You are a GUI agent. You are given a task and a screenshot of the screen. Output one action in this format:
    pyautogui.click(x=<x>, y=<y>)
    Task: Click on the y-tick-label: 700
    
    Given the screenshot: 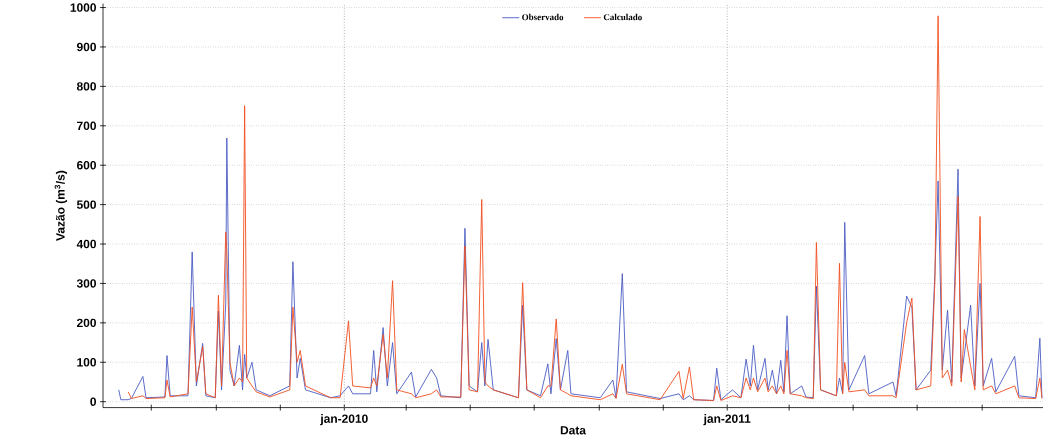 What is the action you would take?
    pyautogui.click(x=86, y=126)
    